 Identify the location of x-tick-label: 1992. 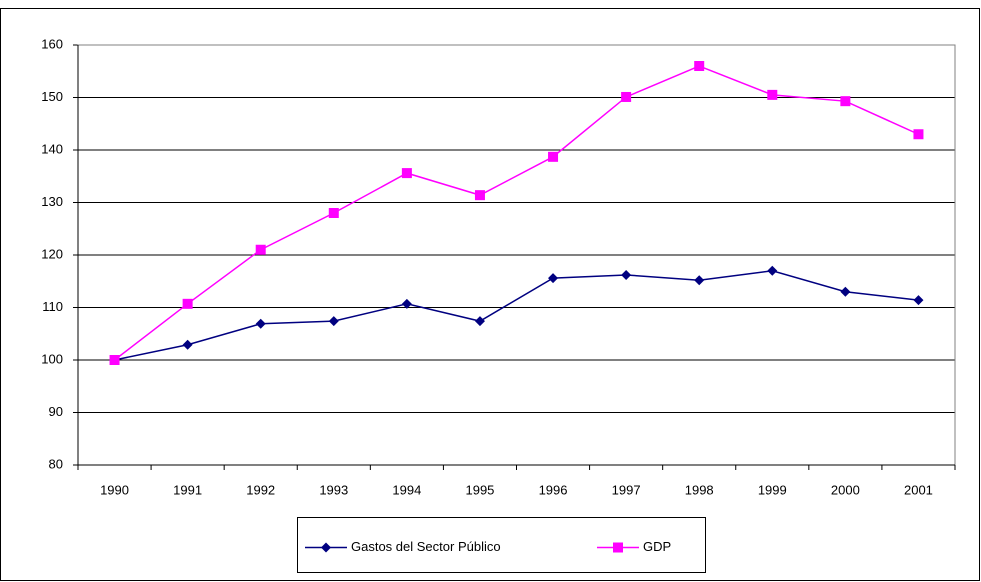
(260, 489).